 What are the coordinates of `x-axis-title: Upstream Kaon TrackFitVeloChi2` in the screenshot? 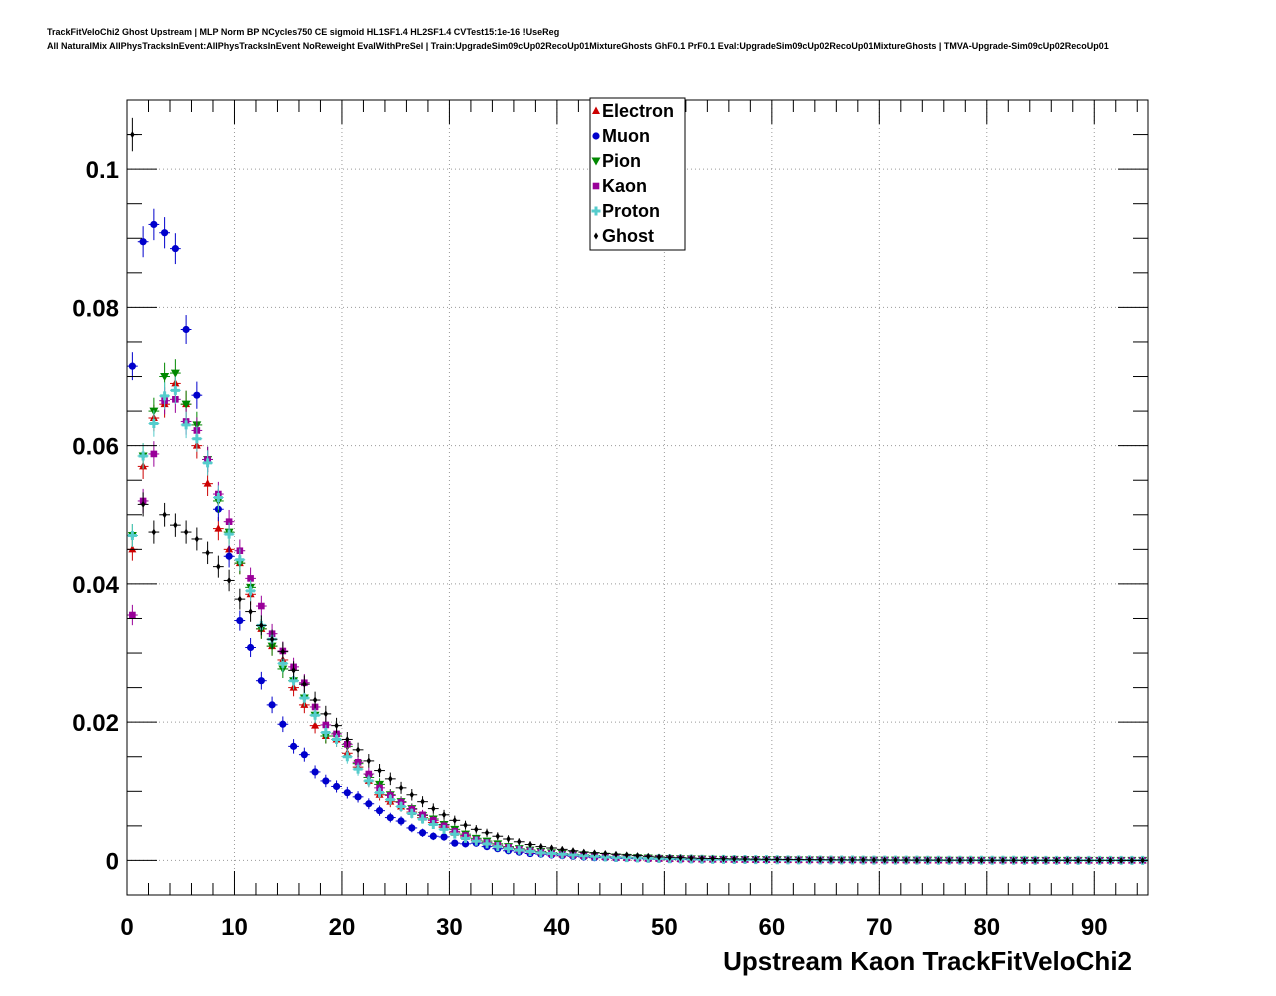 It's located at (927, 961).